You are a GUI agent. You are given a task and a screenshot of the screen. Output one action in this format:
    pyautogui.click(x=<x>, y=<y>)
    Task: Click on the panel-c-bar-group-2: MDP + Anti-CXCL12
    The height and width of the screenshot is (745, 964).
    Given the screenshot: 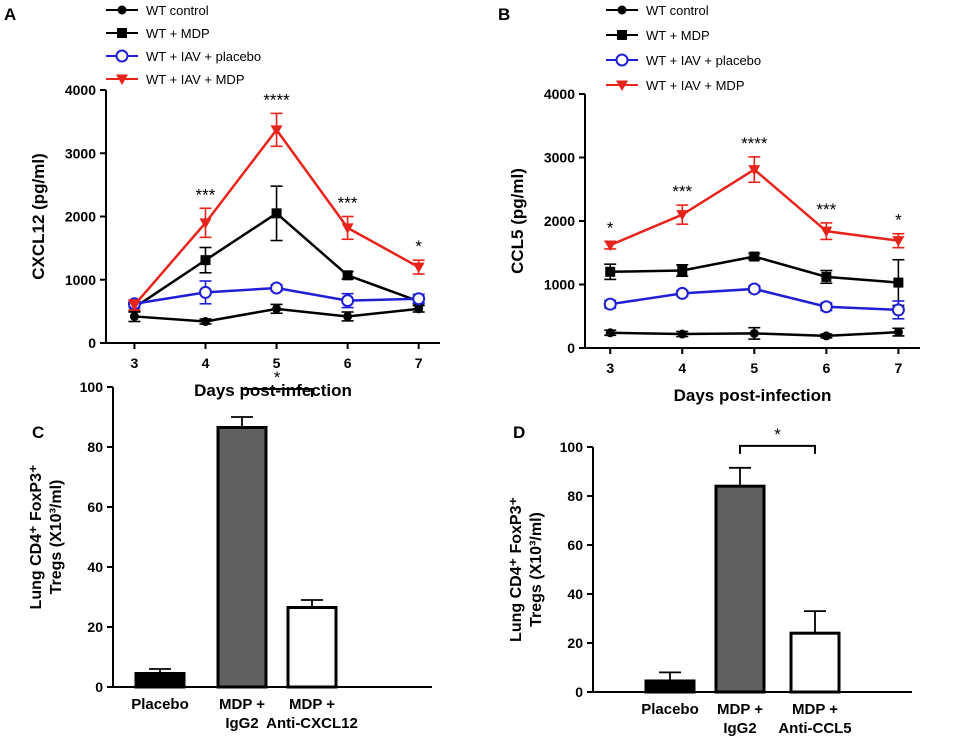 What is the action you would take?
    pyautogui.click(x=312, y=665)
    